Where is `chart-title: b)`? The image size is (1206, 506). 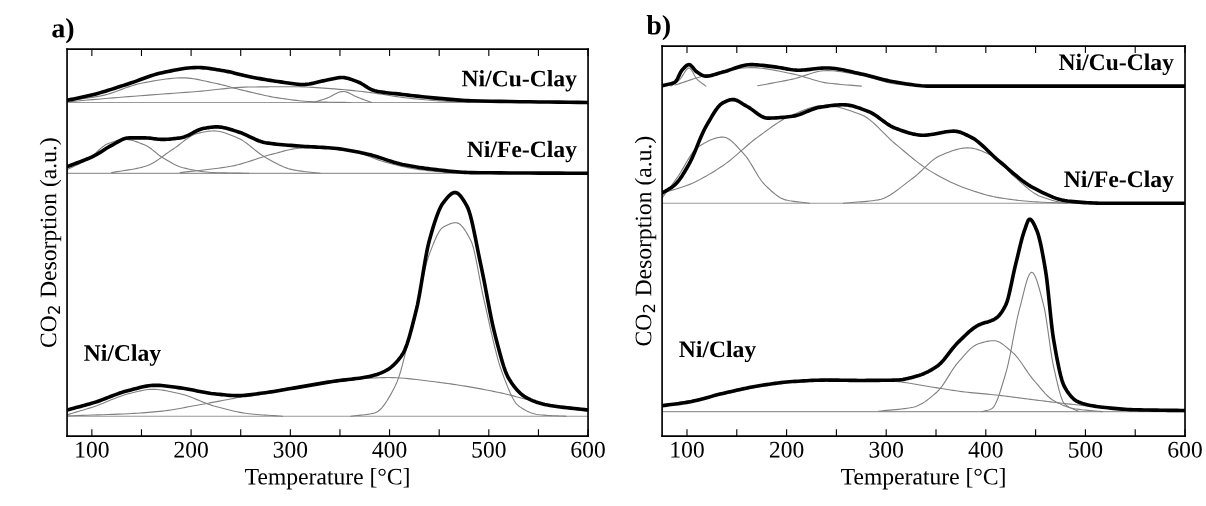
chart-title: b) is located at coordinates (658, 28).